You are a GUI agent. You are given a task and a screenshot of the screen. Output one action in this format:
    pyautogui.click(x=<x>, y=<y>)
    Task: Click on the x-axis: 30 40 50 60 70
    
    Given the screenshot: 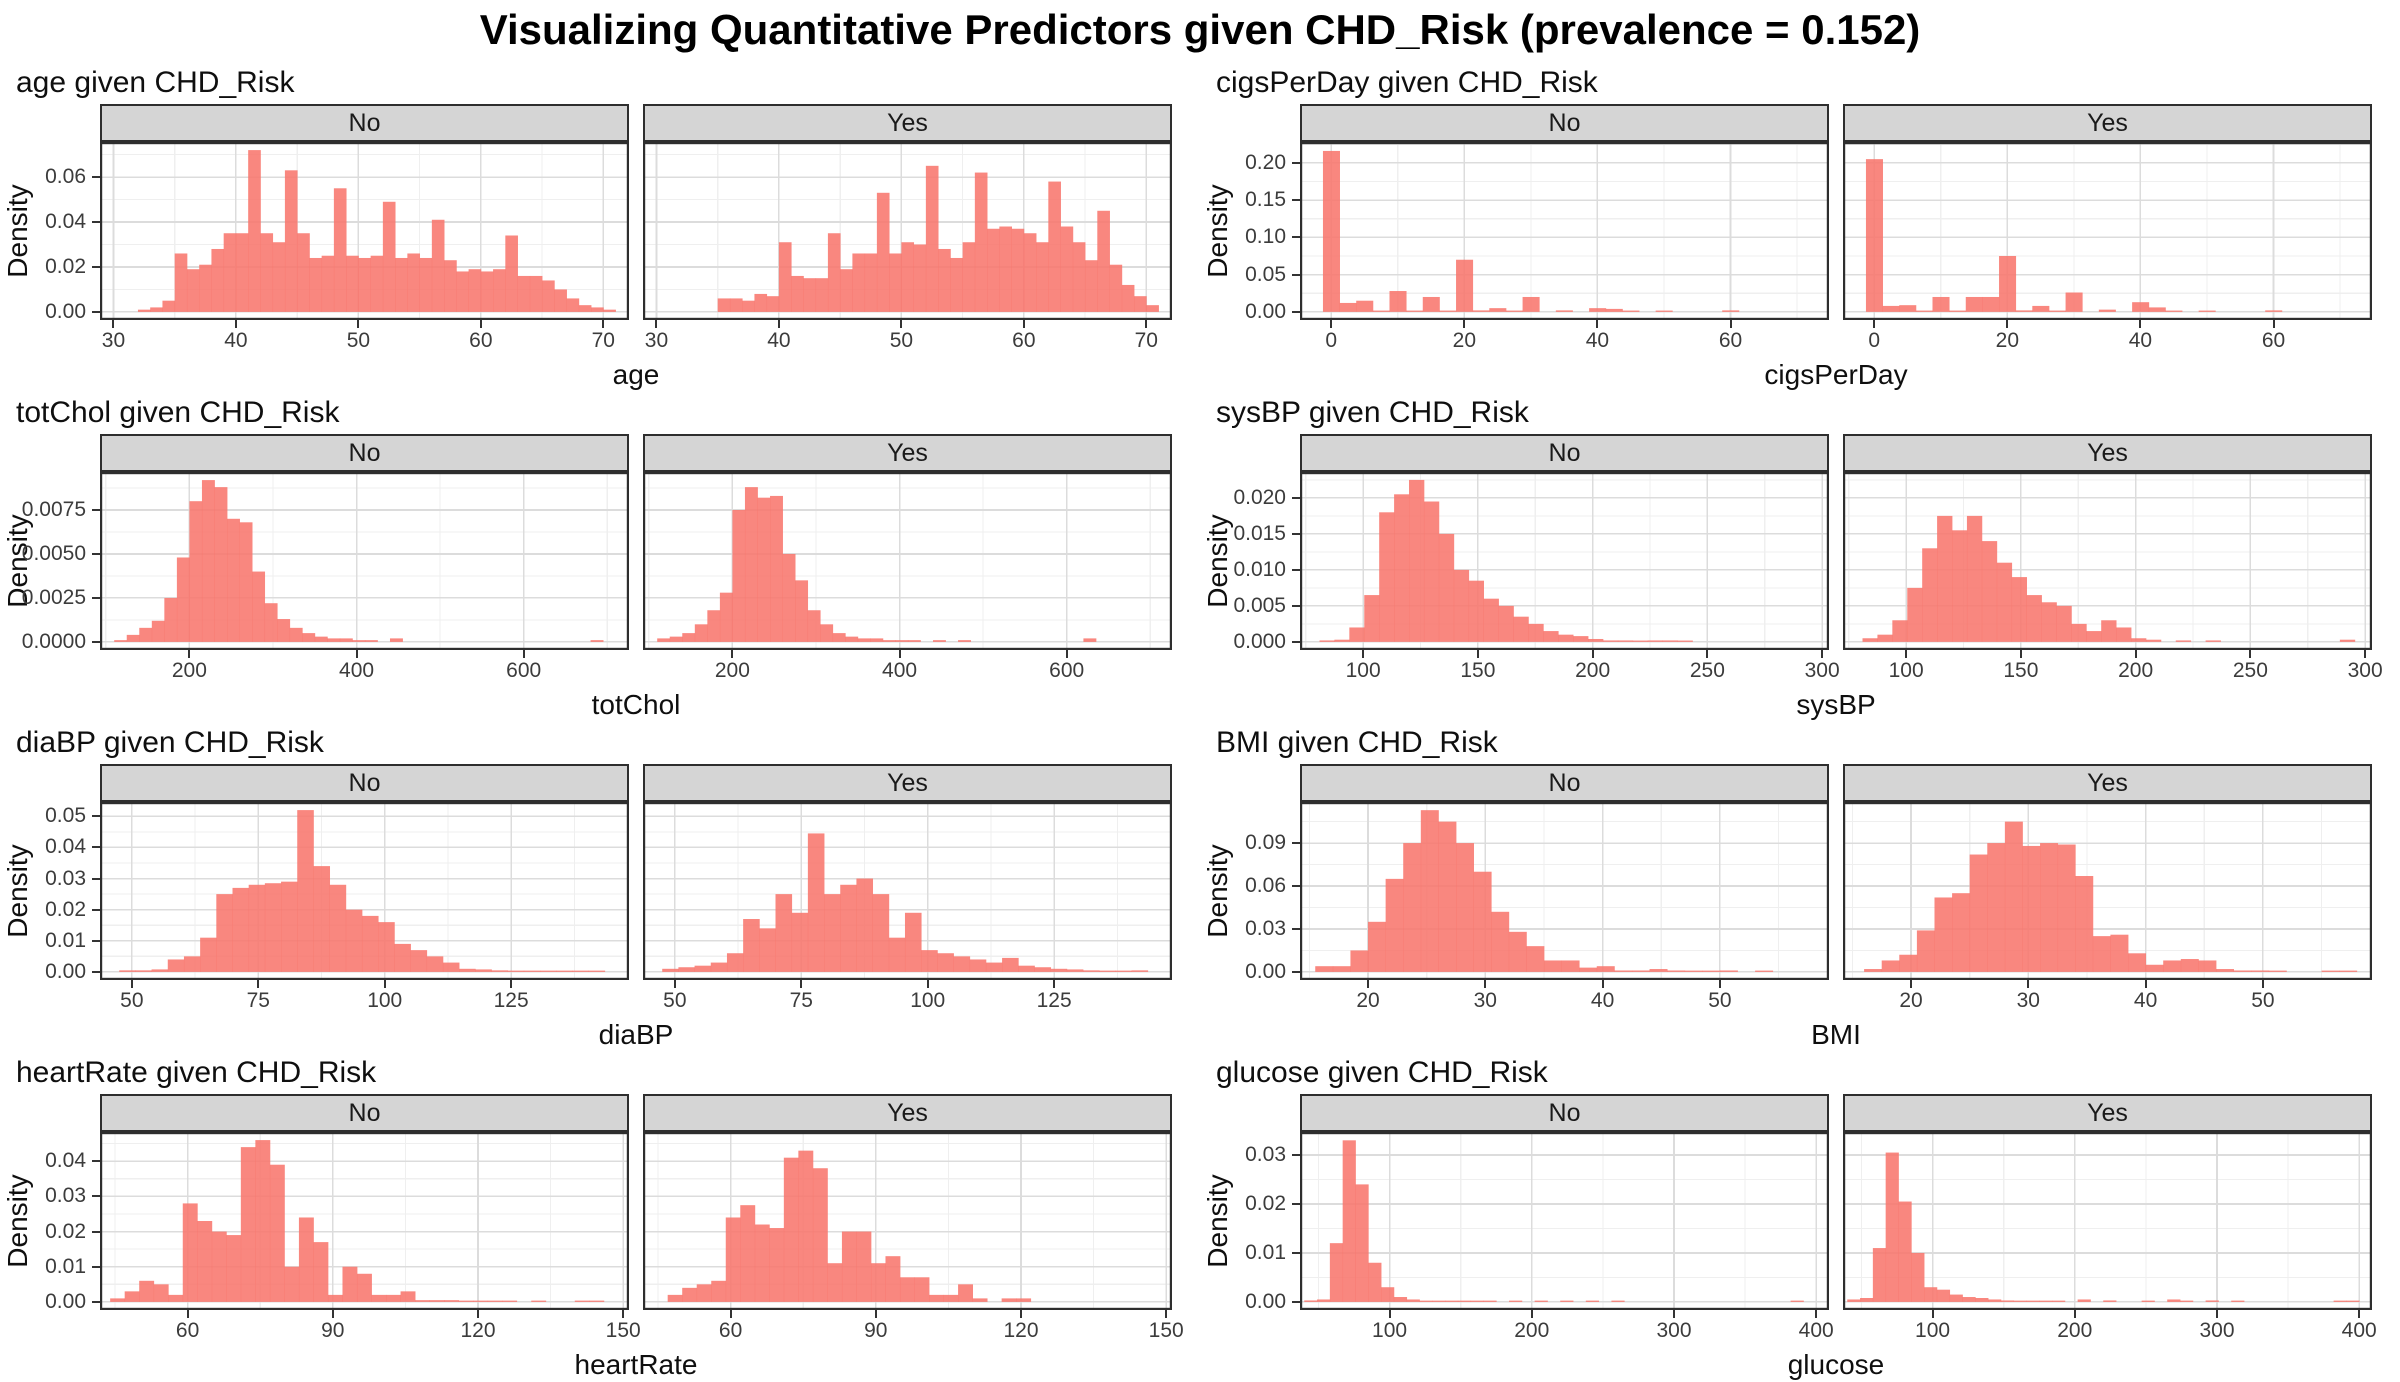 What is the action you would take?
    pyautogui.click(x=364, y=339)
    